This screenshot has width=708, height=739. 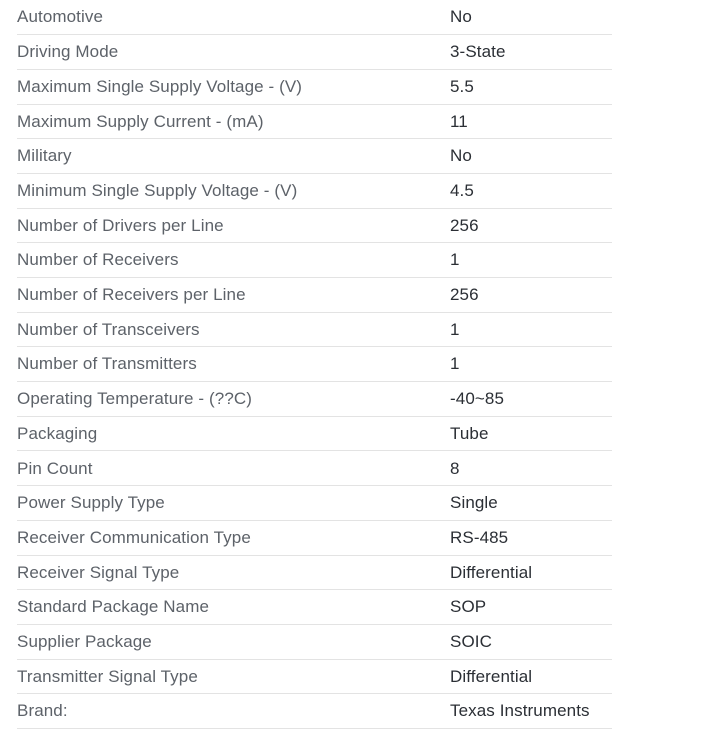 I want to click on attribute-label: Operating Temperature - (??C), so click(x=233, y=399).